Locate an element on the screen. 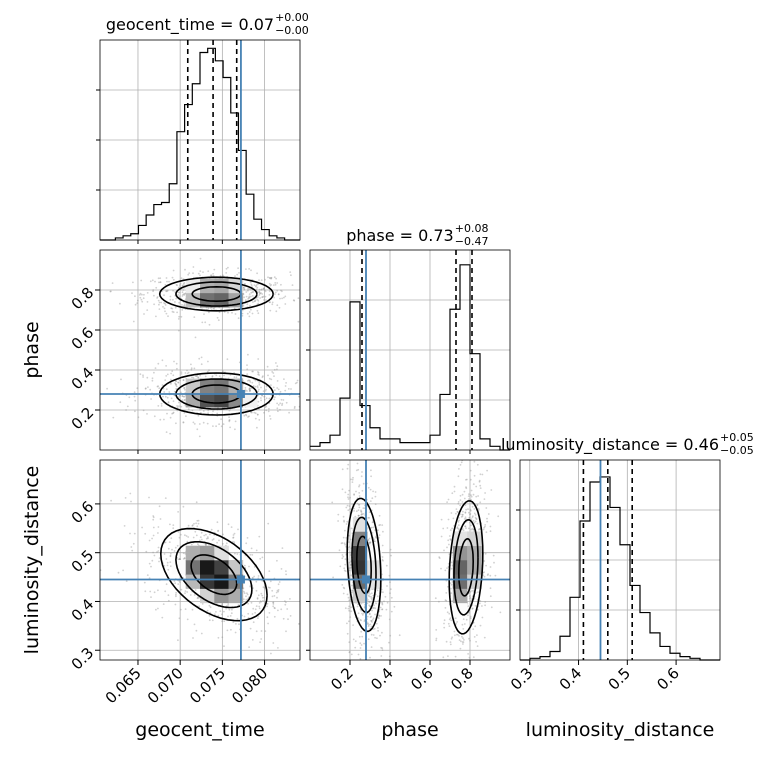 This screenshot has width=760, height=760. hist-panel-phase is located at coordinates (408, 350).